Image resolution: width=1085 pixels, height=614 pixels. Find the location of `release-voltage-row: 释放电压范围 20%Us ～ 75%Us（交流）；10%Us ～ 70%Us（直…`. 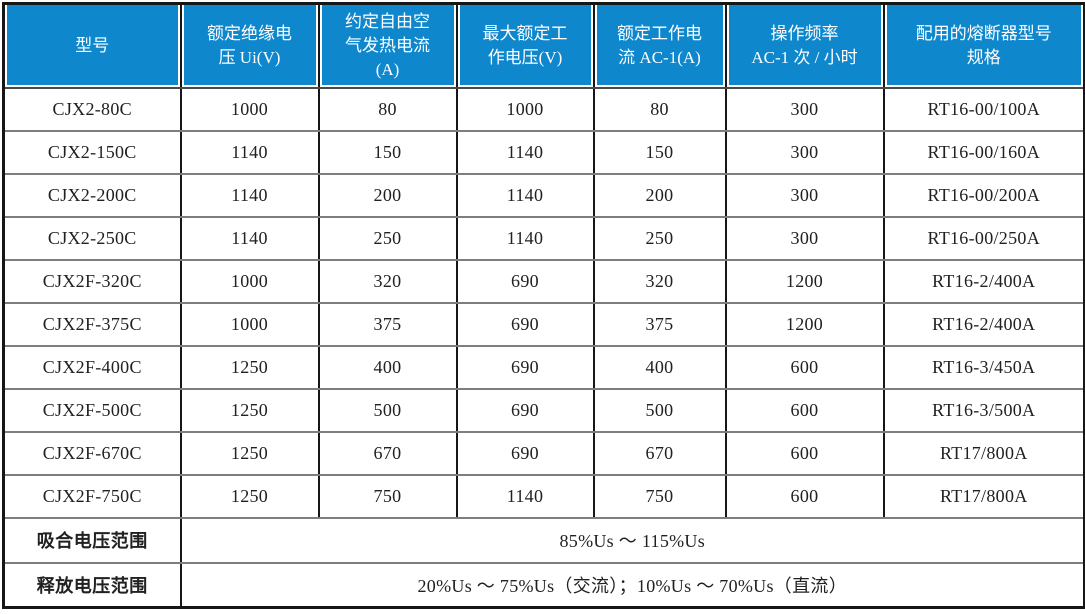

release-voltage-row: 释放电压范围 20%Us ～ 75%Us（交流）；10%Us ～ 70%Us（直… is located at coordinates (543, 585).